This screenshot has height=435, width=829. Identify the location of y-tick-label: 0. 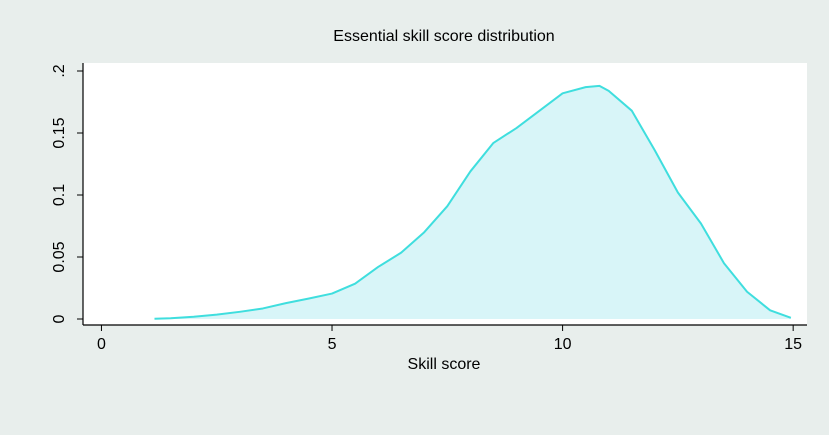
(59, 318).